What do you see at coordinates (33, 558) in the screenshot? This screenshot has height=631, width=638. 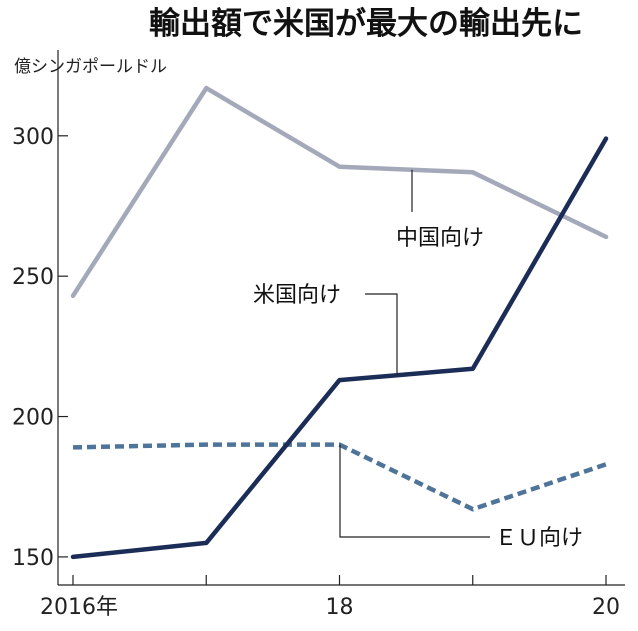 I see `y-tick-label: 150` at bounding box center [33, 558].